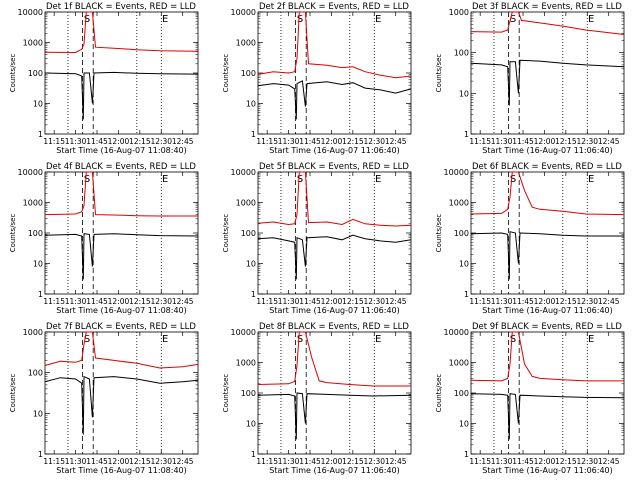  Describe the element at coordinates (121, 167) in the screenshot. I see `chart-title: Det 4f BLACK = Events, RED = LLD` at that location.